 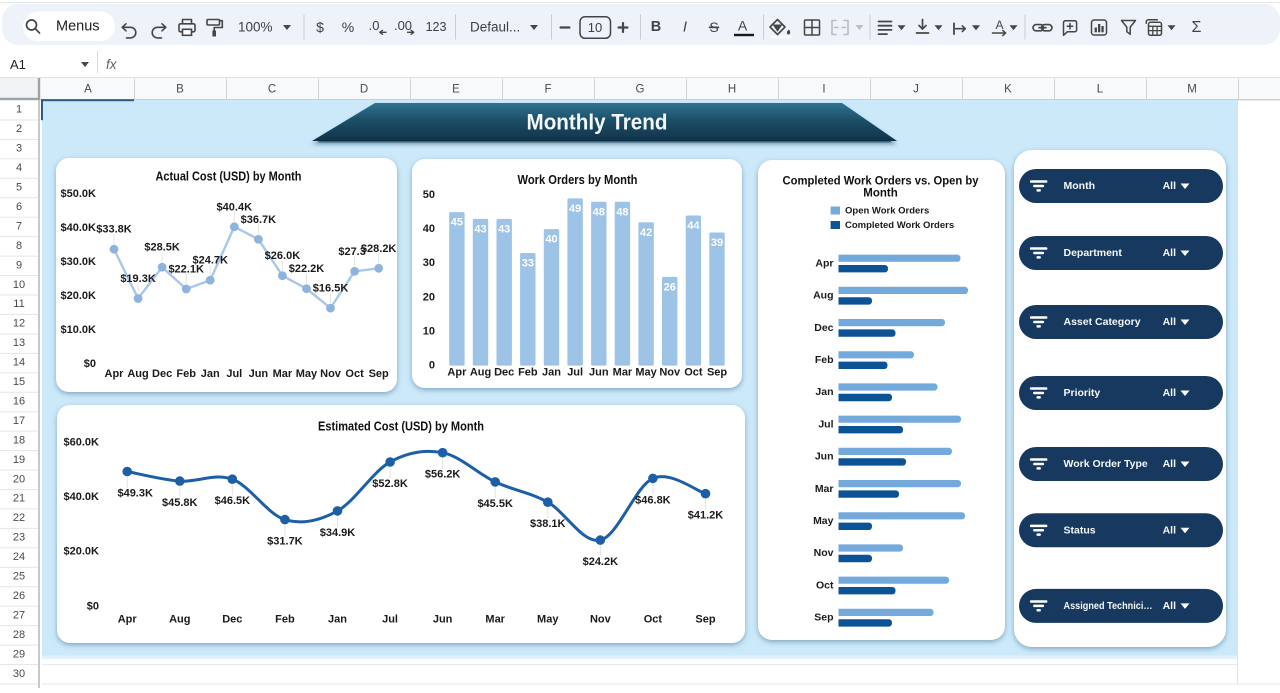 I want to click on svg-text: $16.5K, so click(x=331, y=289).